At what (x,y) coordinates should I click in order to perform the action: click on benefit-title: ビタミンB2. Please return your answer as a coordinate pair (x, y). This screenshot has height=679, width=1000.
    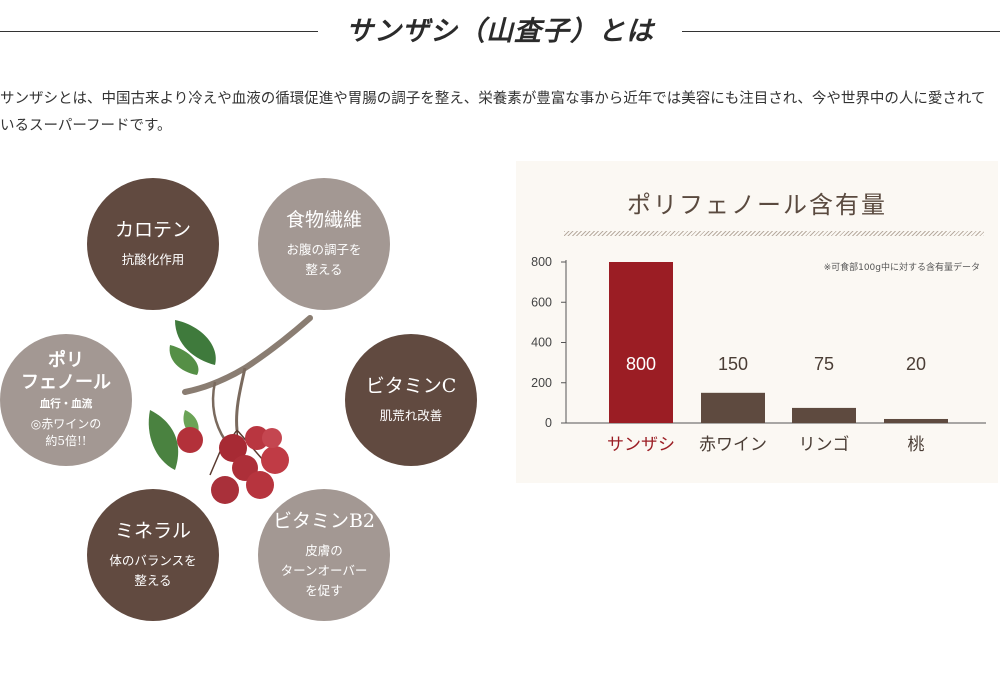
    Looking at the image, I should click on (324, 521).